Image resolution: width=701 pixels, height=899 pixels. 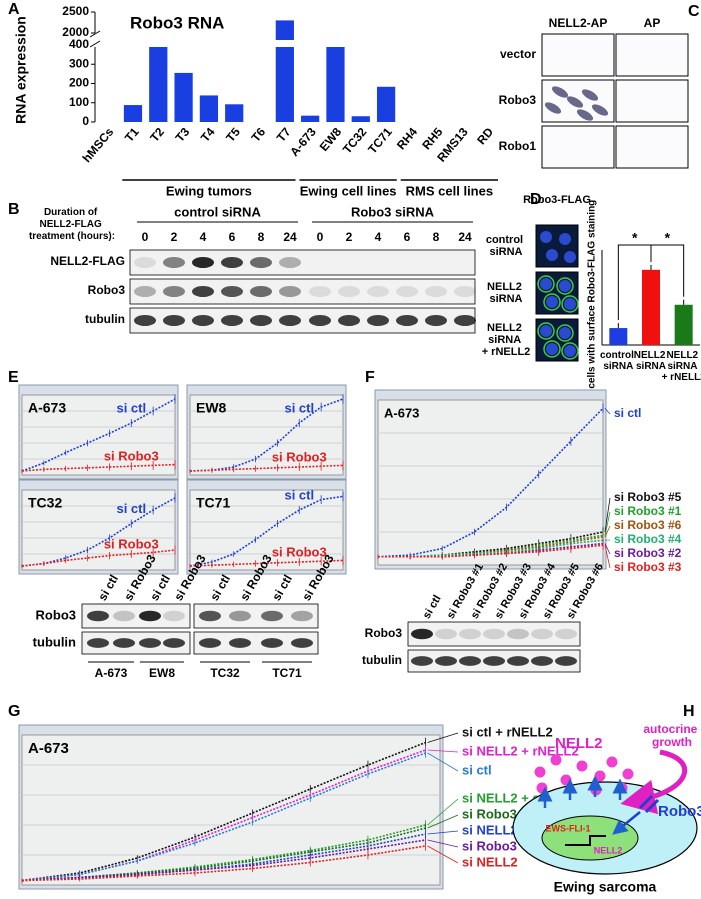 I want to click on y-tick-label: 2000, so click(x=75, y=32).